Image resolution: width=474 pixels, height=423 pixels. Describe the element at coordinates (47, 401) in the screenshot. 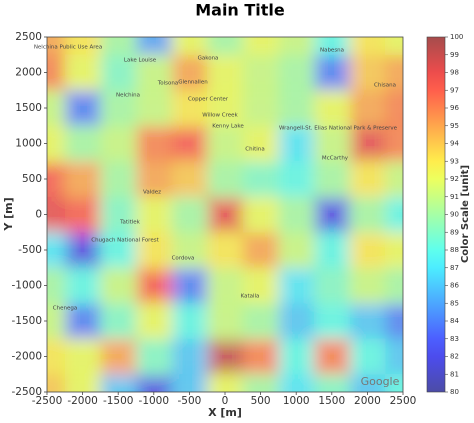

I see `x-tick-label: -2500` at that location.